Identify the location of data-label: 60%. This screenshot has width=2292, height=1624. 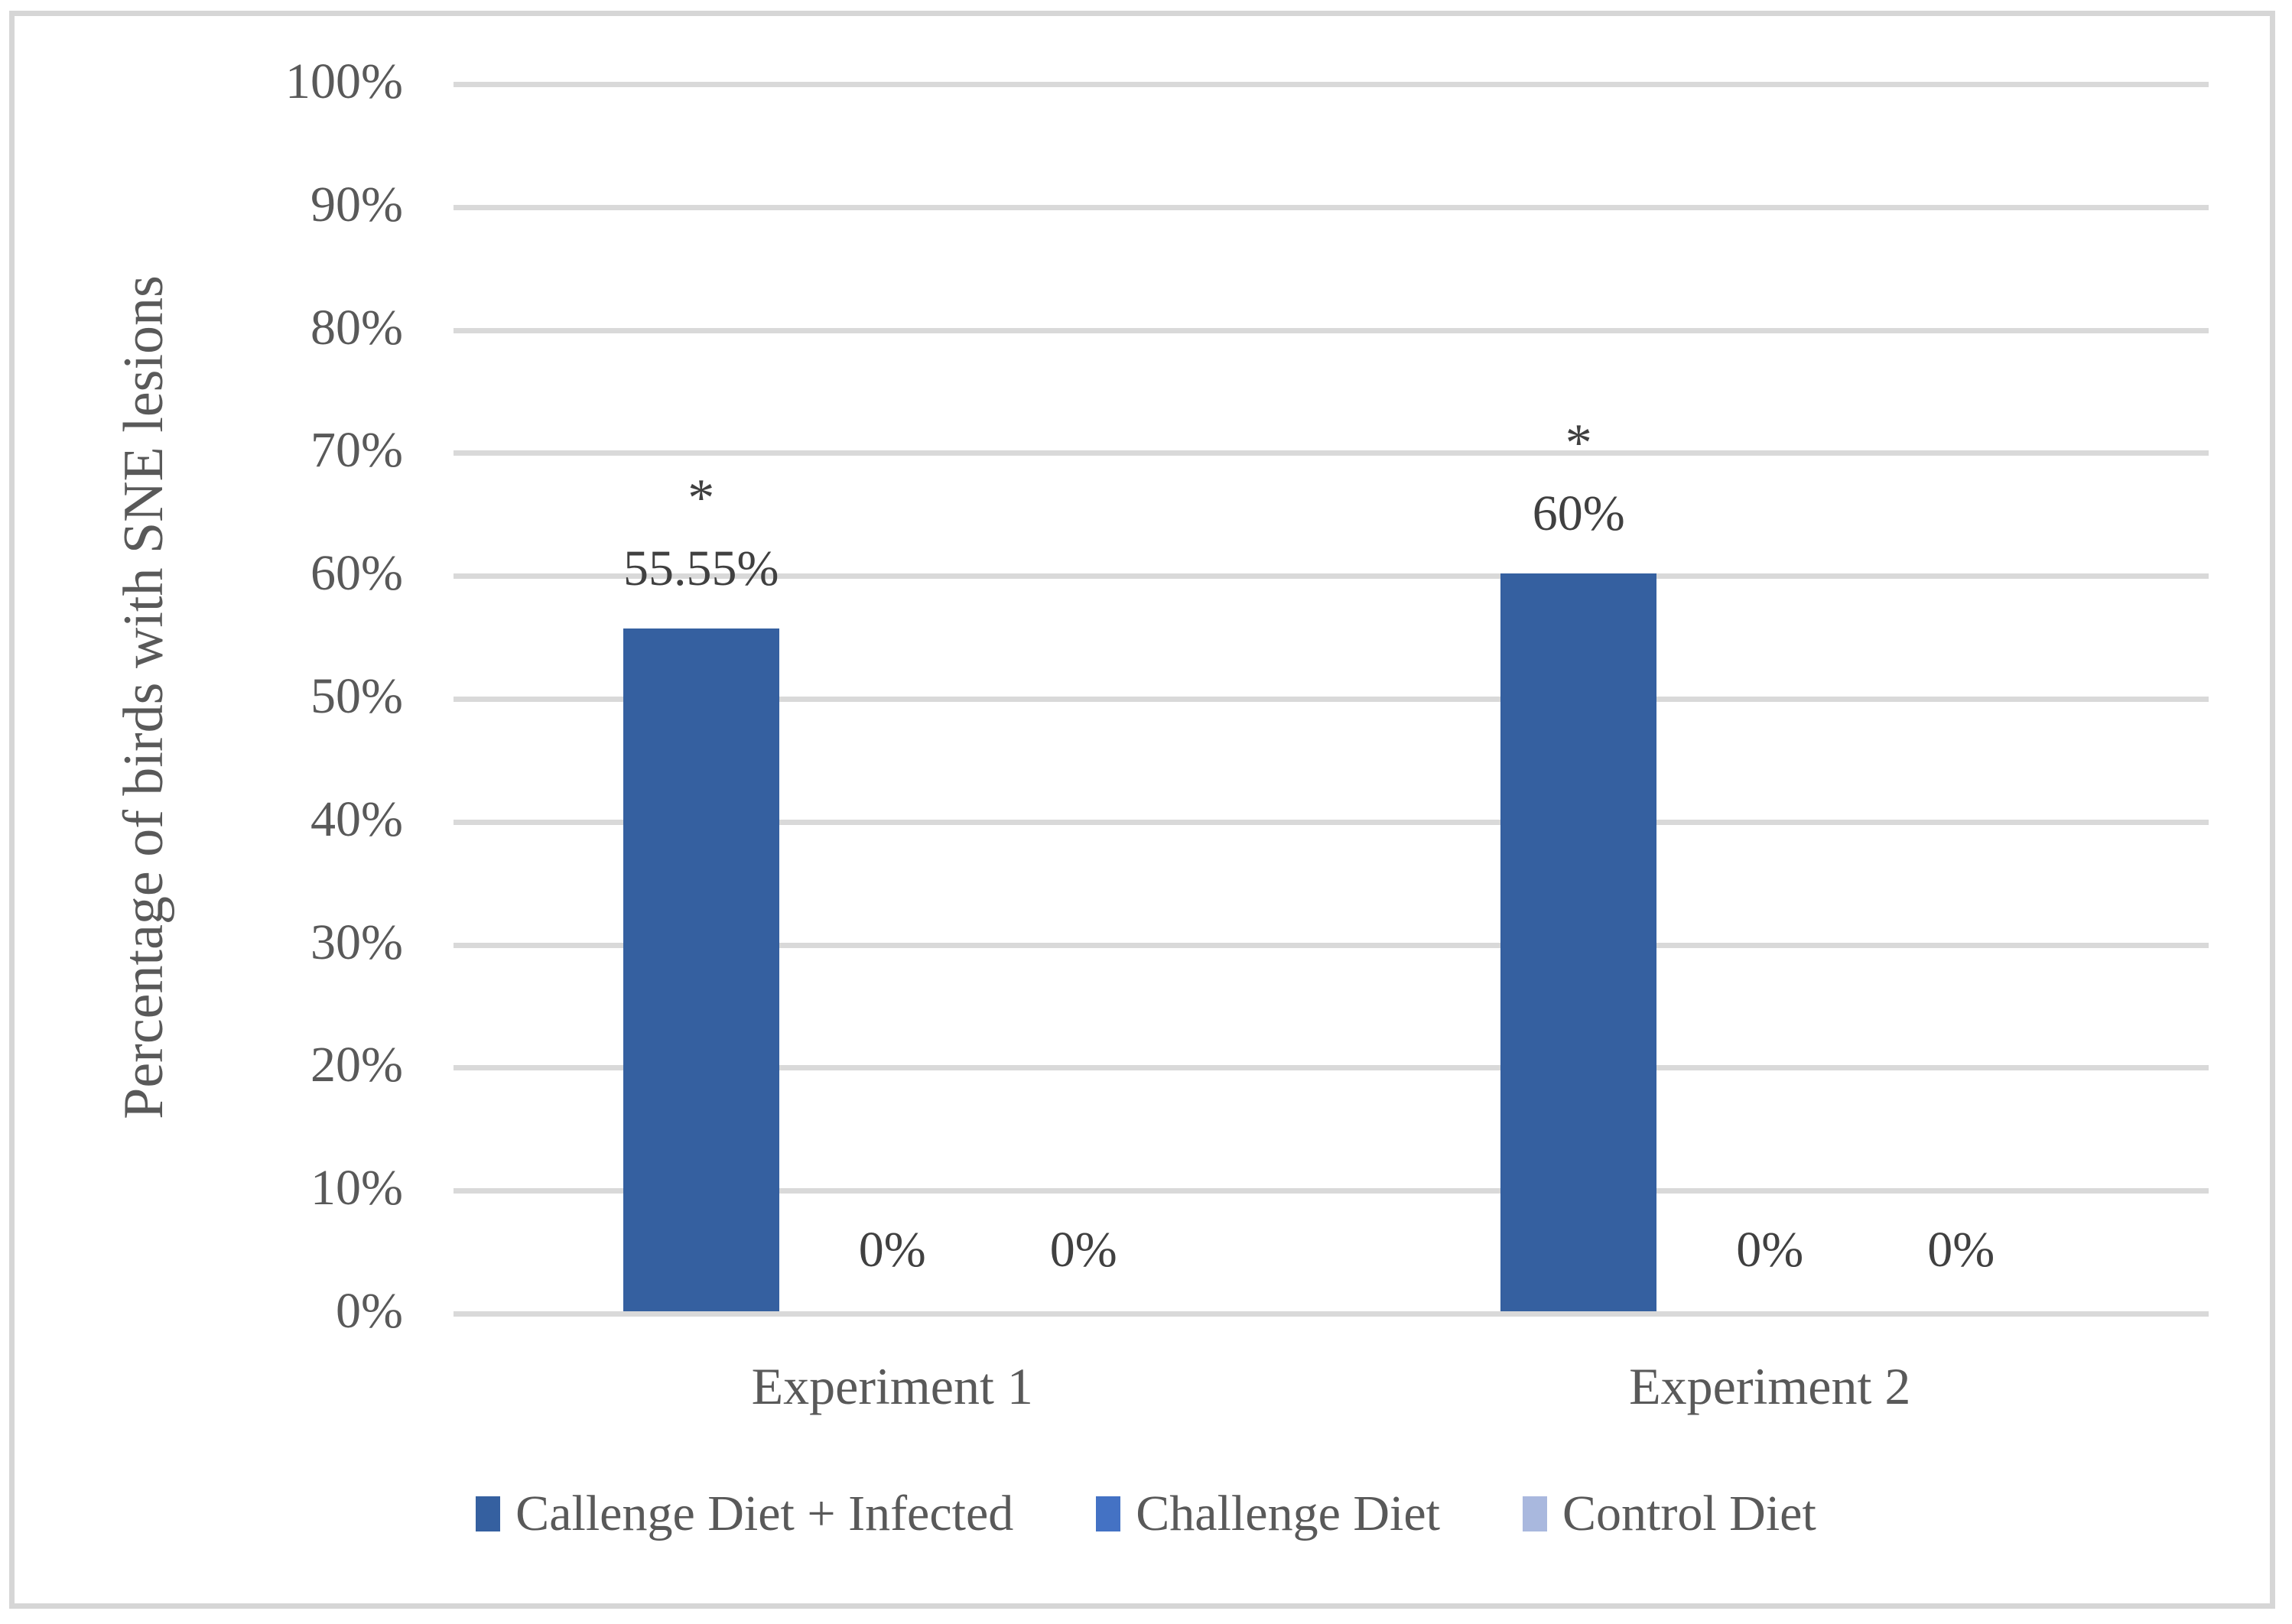
(1578, 514).